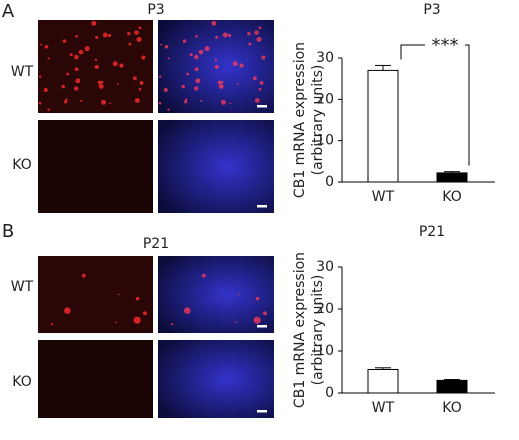 The height and width of the screenshot is (440, 519). I want to click on y-tick-label: 30, so click(325, 58).